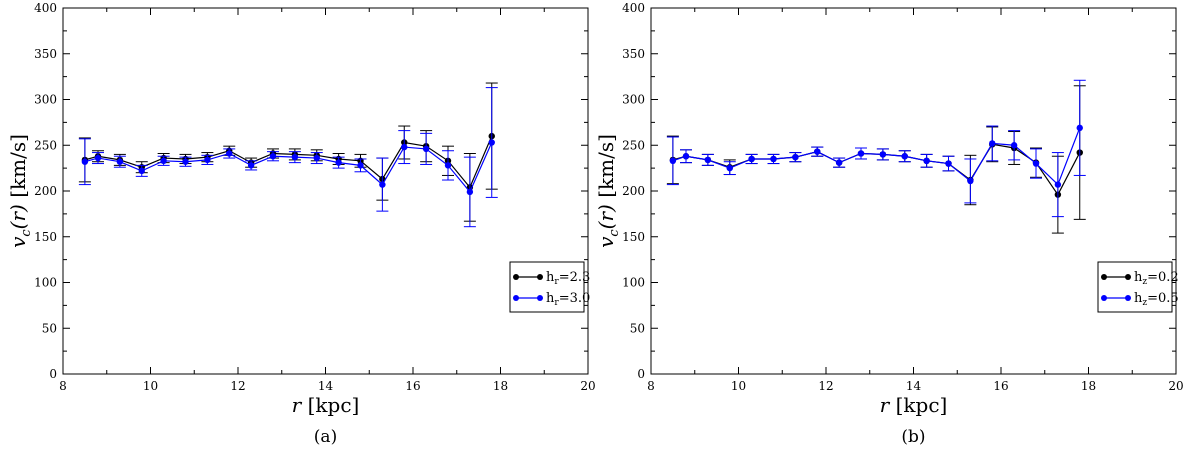 The height and width of the screenshot is (452, 1200). Describe the element at coordinates (1175, 386) in the screenshot. I see `chart-b-x-tick-label: 20` at that location.